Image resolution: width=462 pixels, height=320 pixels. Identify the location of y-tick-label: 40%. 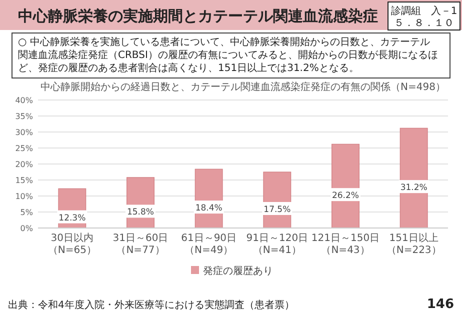
(24, 100).